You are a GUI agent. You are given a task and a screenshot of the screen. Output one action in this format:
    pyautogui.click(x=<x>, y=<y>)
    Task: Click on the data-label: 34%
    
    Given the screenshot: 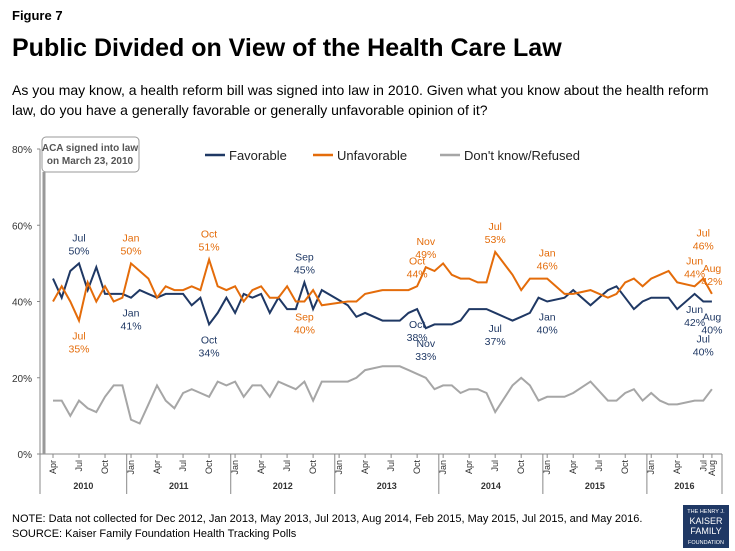 What is the action you would take?
    pyautogui.click(x=209, y=353)
    